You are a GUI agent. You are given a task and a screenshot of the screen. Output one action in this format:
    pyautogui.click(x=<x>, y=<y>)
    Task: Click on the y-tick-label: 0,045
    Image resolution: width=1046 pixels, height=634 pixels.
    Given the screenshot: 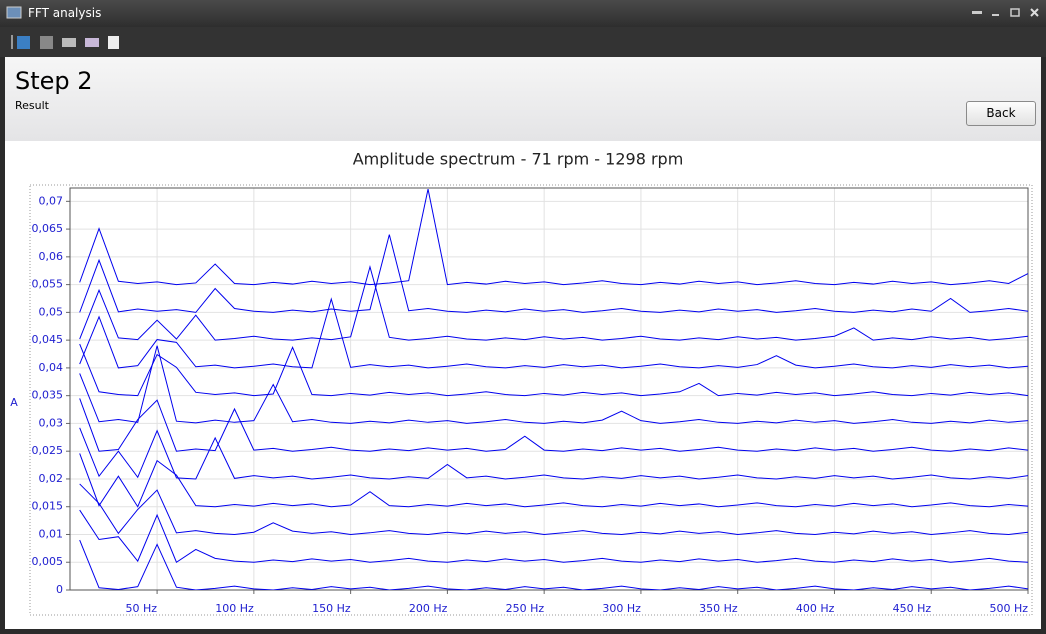 What is the action you would take?
    pyautogui.click(x=48, y=339)
    